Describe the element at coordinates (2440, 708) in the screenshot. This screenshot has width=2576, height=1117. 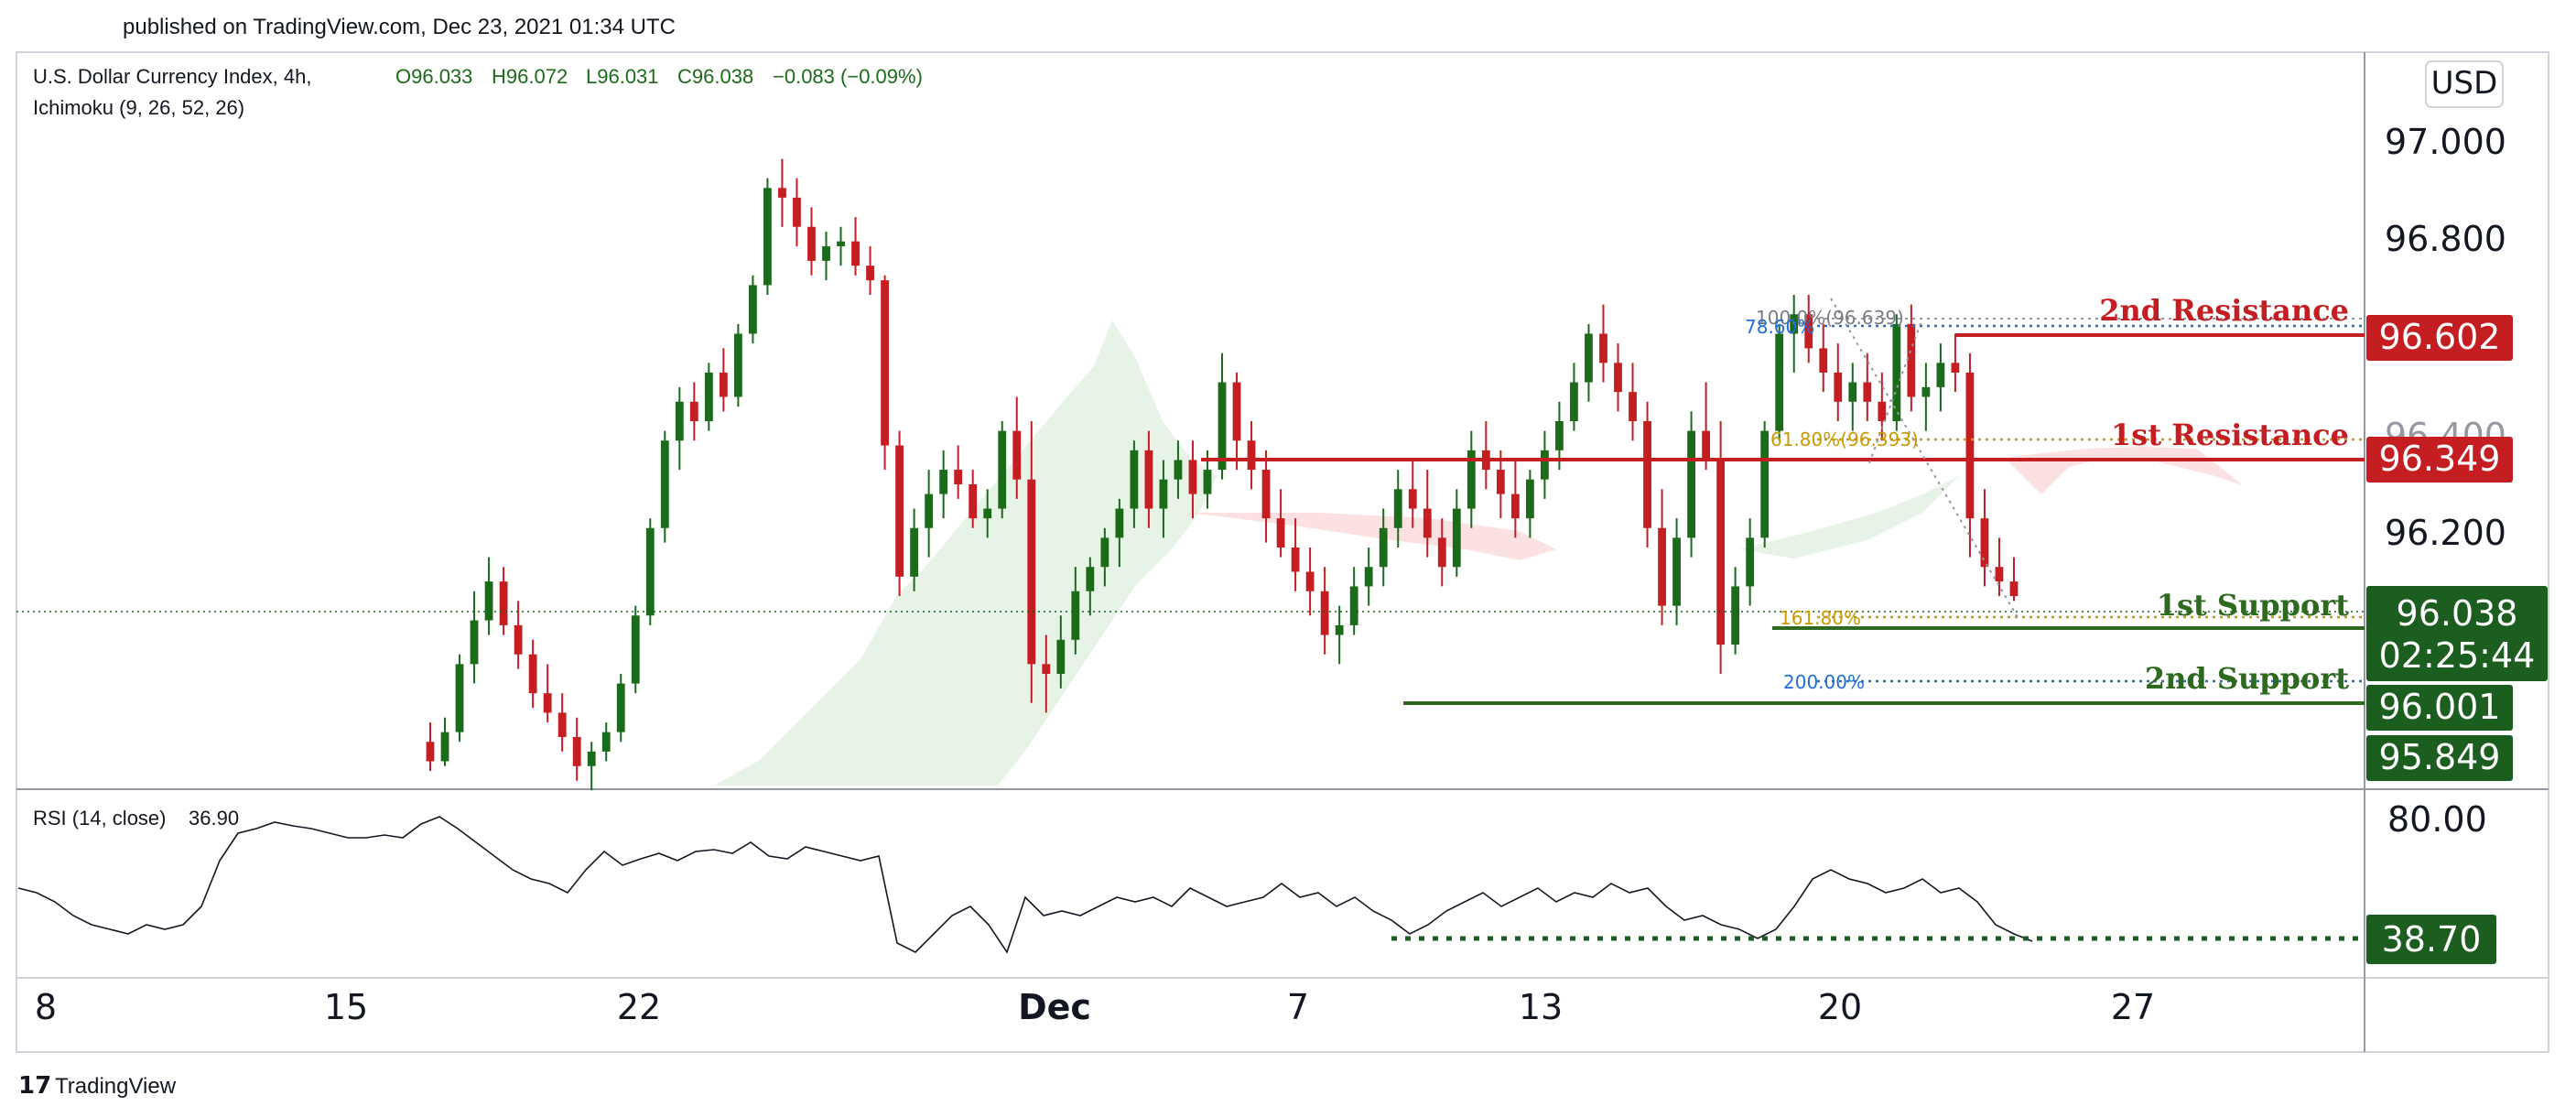
I see `price-badge-96001: 96.001` at that location.